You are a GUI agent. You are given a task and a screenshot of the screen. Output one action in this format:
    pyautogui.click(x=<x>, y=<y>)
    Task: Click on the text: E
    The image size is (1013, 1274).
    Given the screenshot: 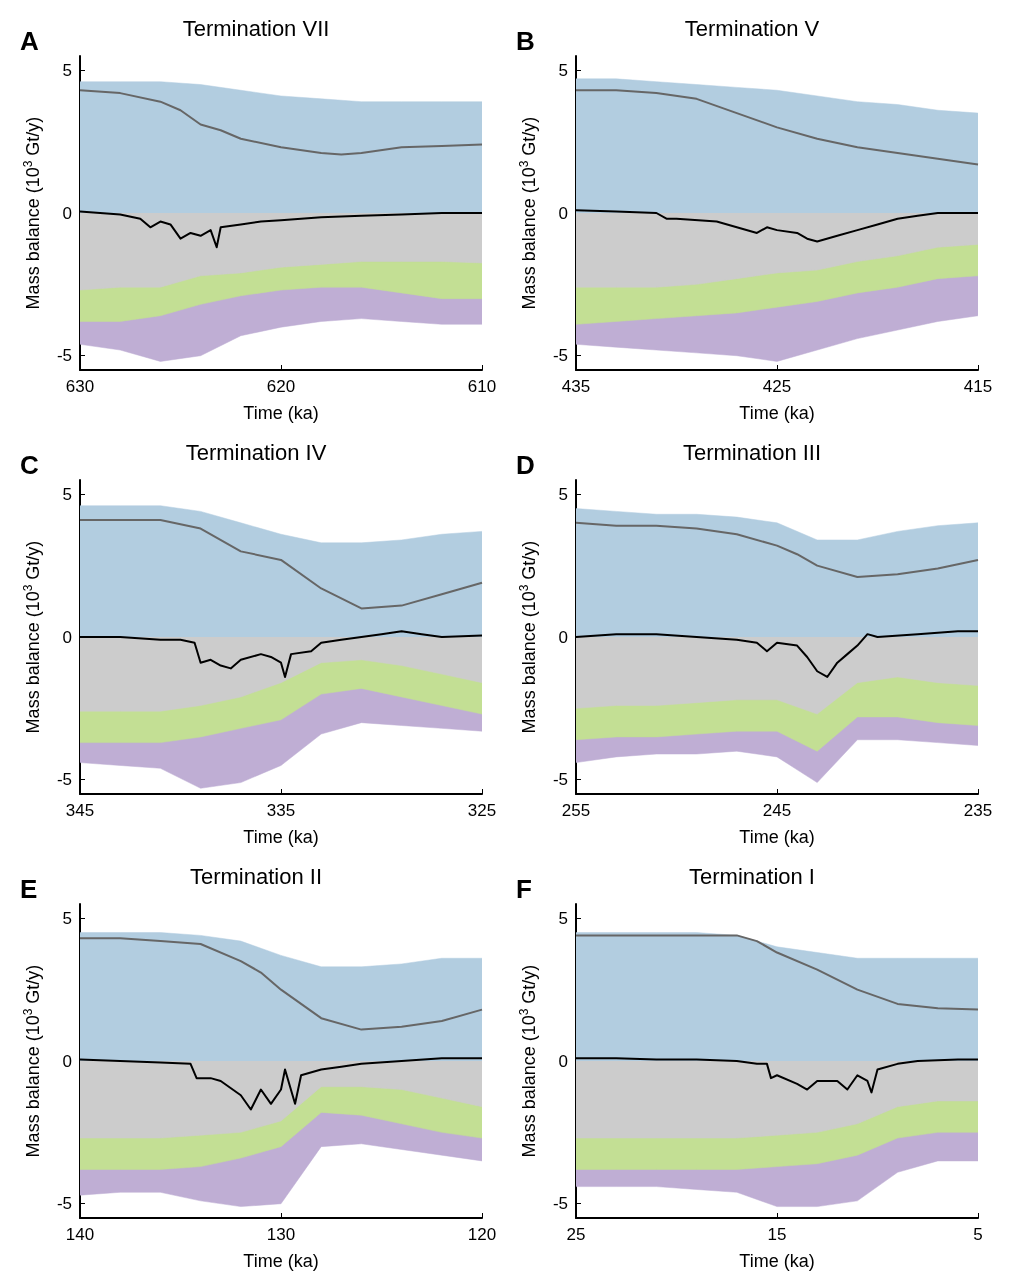 What is the action you would take?
    pyautogui.click(x=29, y=889)
    